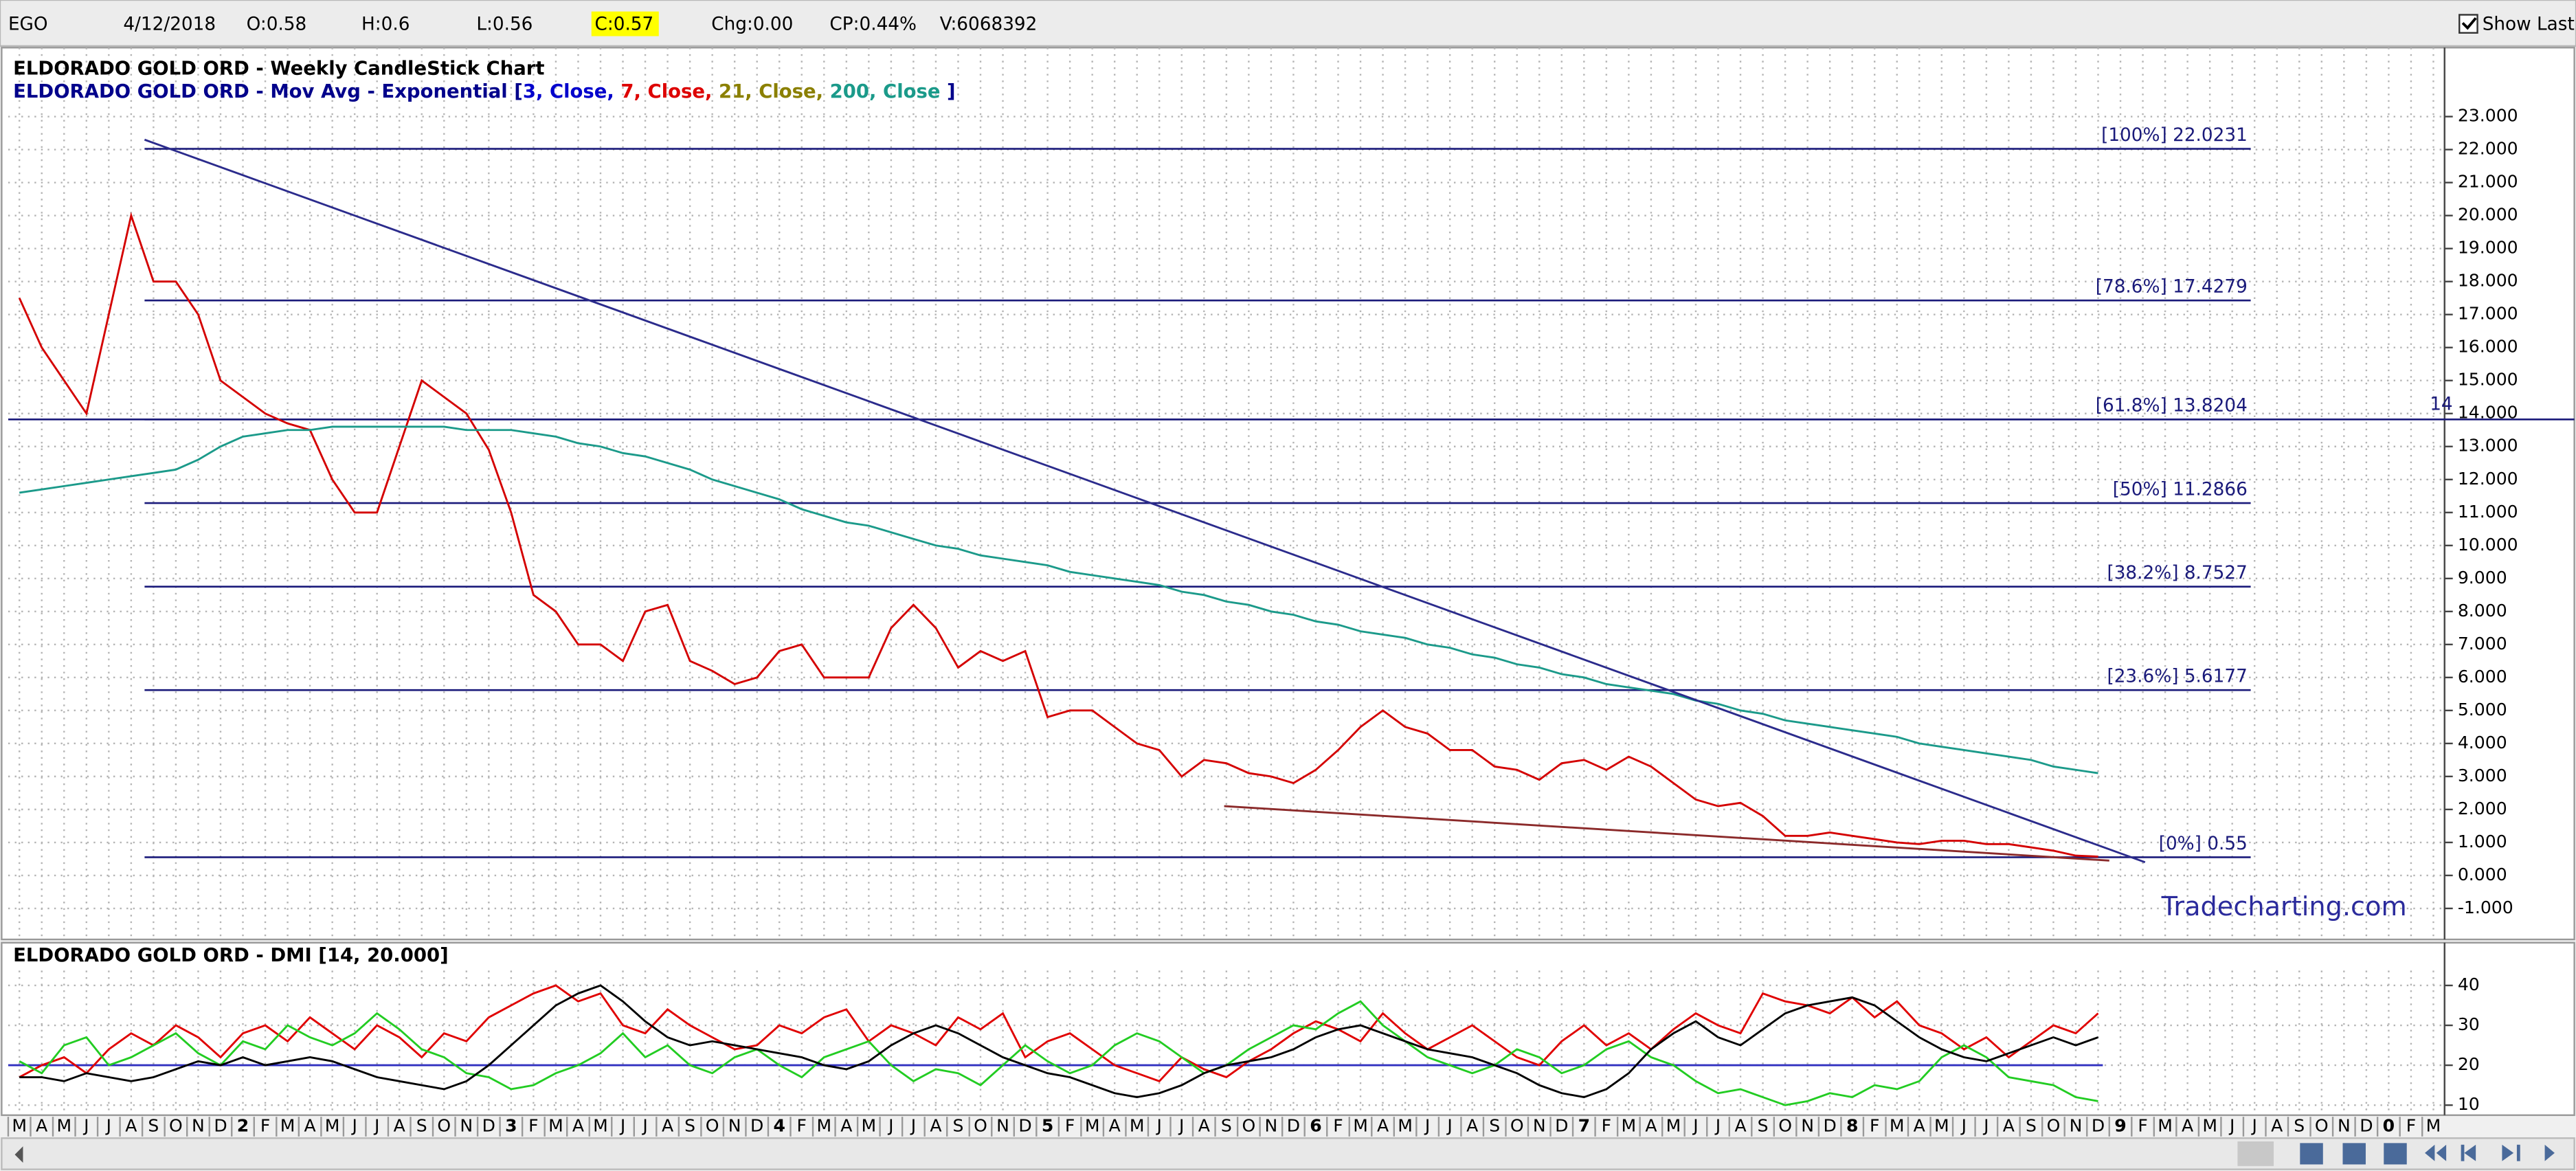 This screenshot has width=2576, height=1171. What do you see at coordinates (568, 91) in the screenshot?
I see `subtitle-part: 3, Close,` at bounding box center [568, 91].